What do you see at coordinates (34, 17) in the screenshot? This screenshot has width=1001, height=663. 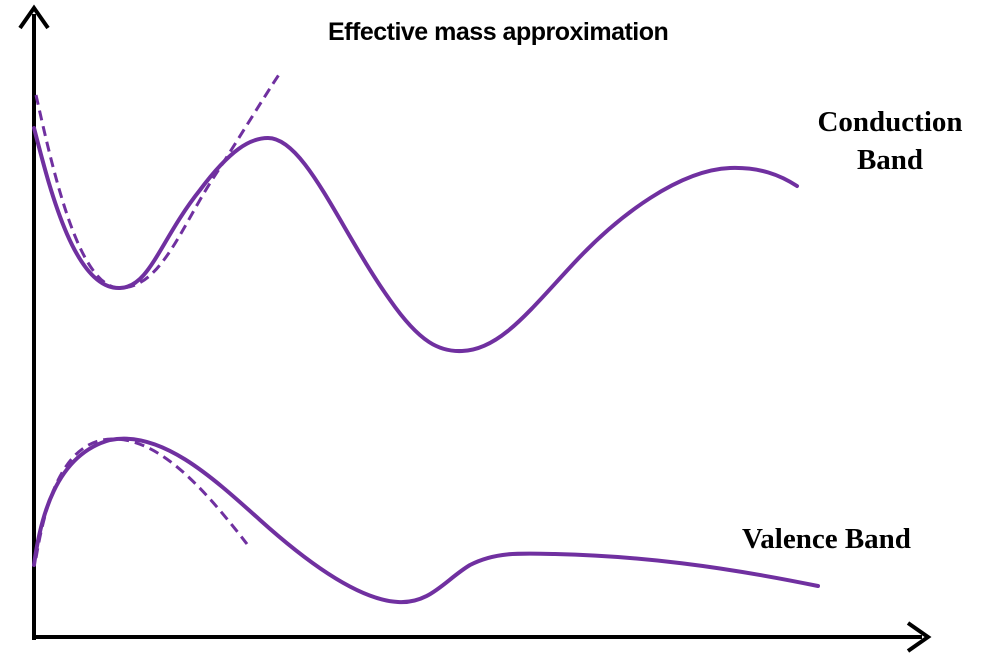 I see `y-axis-arrowhead` at bounding box center [34, 17].